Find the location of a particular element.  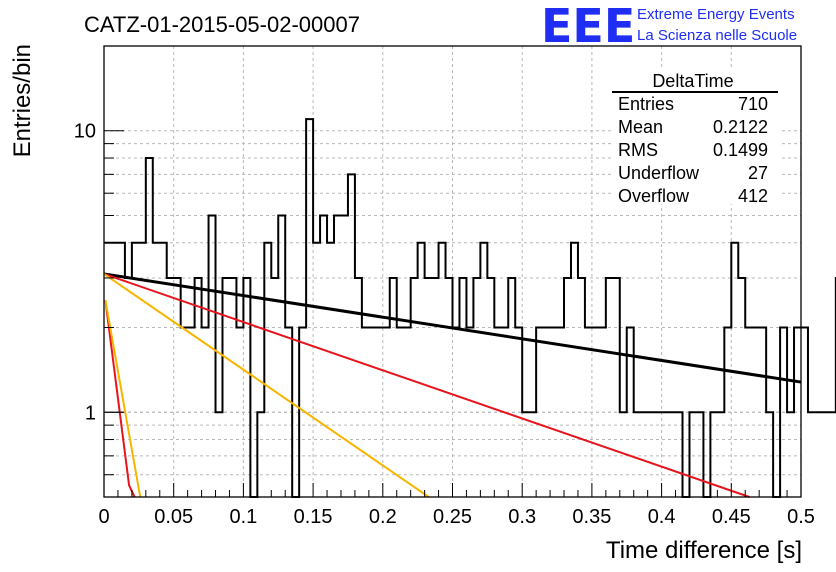

stats-rms-label: RMS is located at coordinates (638, 150).